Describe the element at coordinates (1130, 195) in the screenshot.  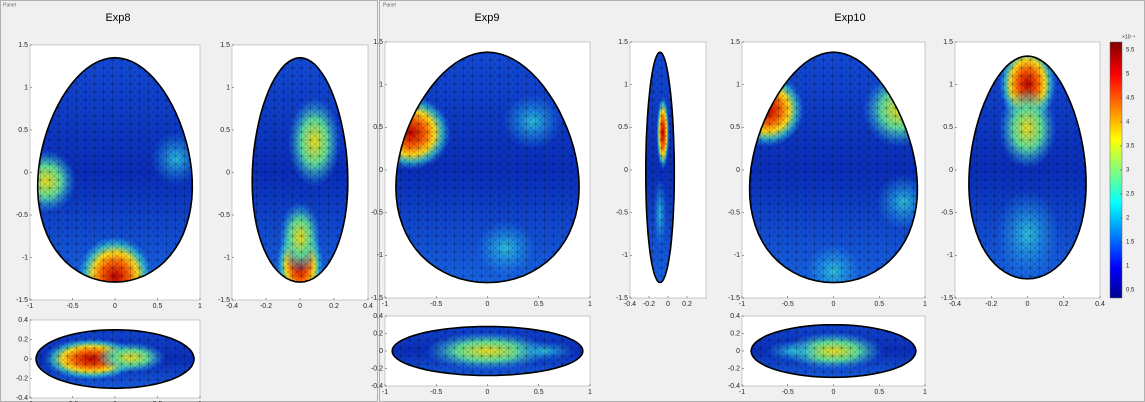
I see `colorbar-tick-label: 2.5` at that location.